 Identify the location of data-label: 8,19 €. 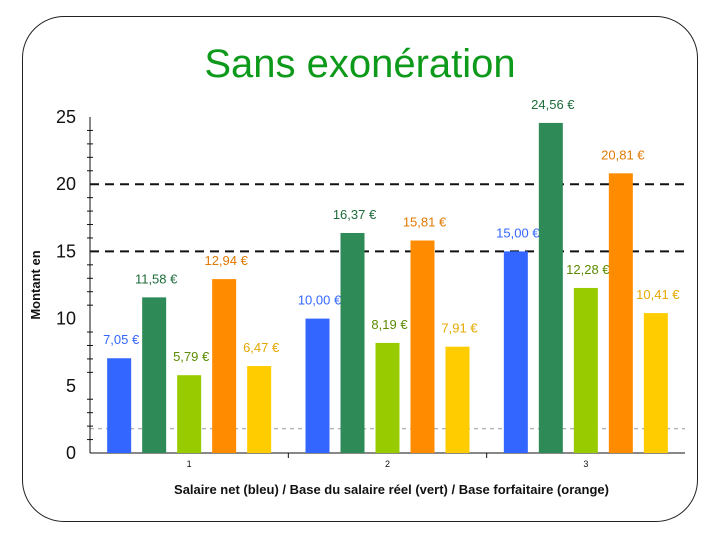
(389, 324).